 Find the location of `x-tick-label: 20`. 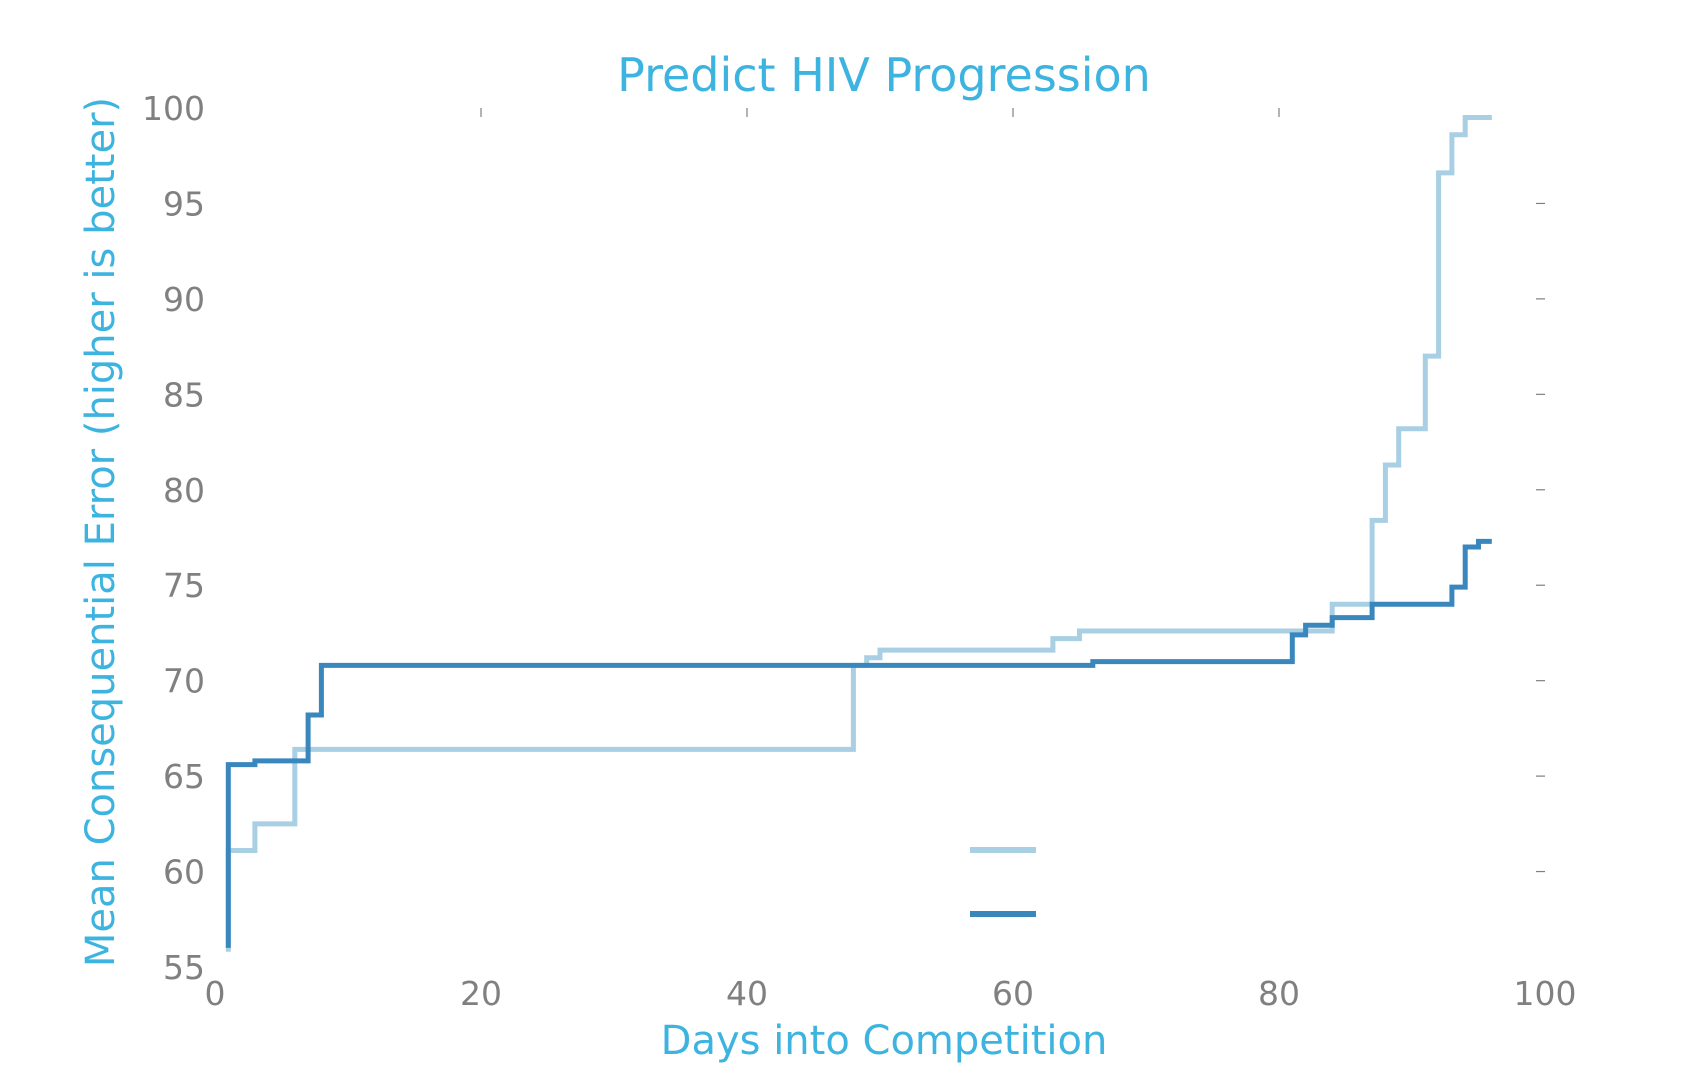

x-tick-label: 20 is located at coordinates (481, 993).